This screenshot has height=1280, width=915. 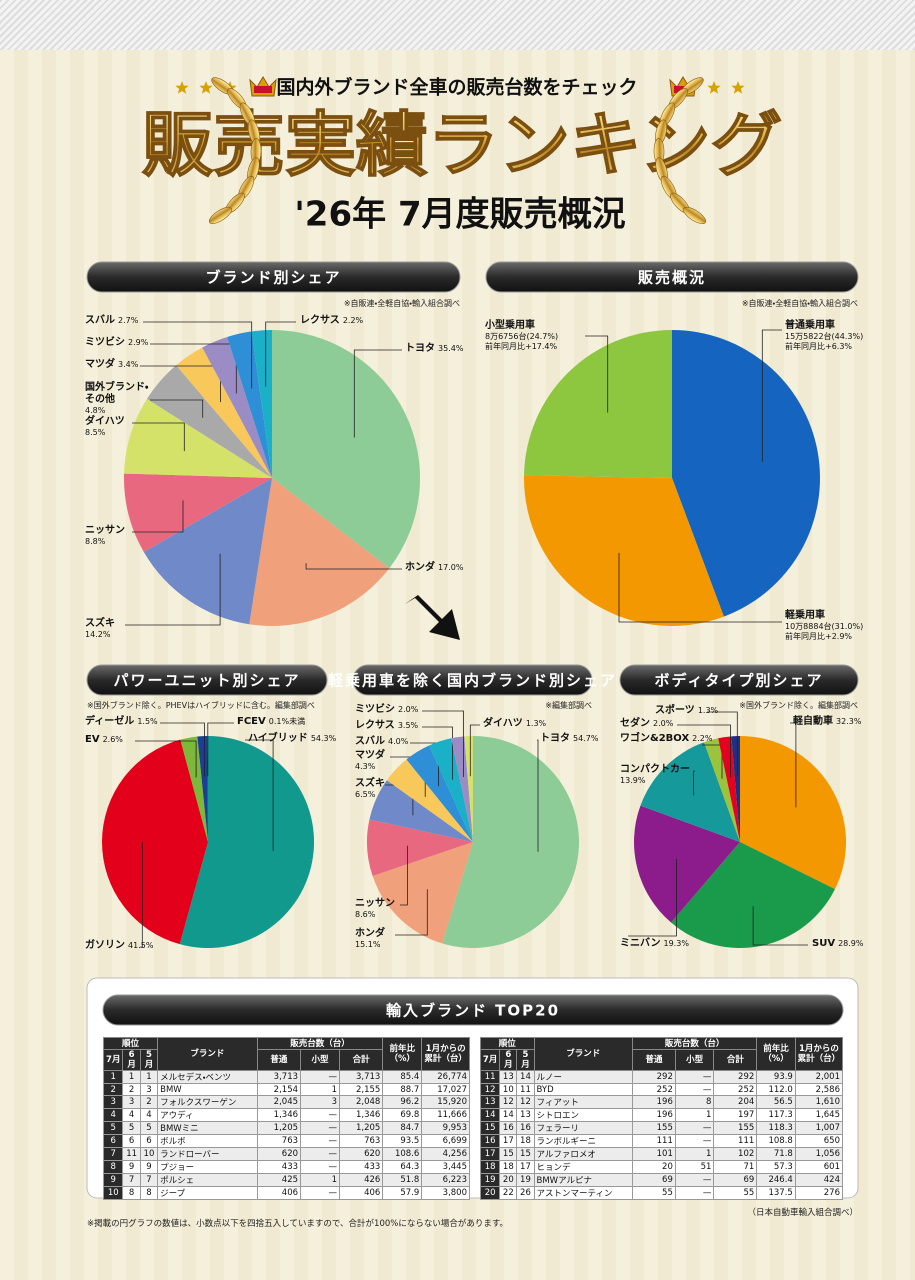 I want to click on slice-label: コンパクトカー 13.9%, so click(x=655, y=775).